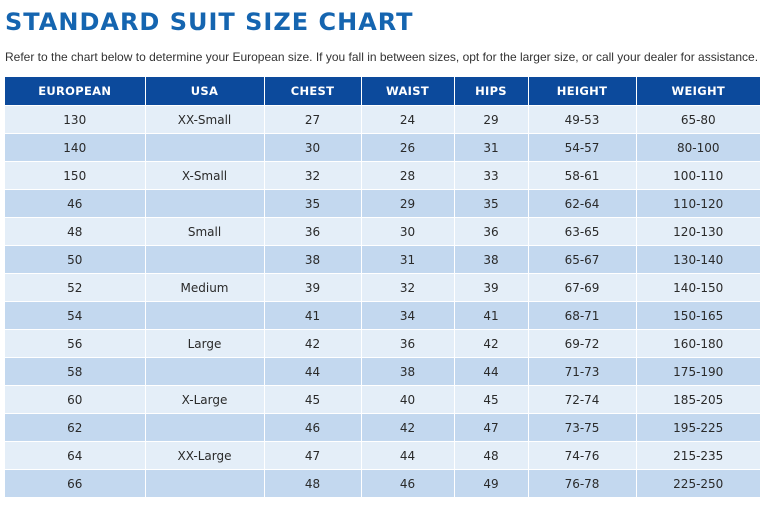 The width and height of the screenshot is (766, 509). What do you see at coordinates (313, 175) in the screenshot?
I see `cell-chest: 32` at bounding box center [313, 175].